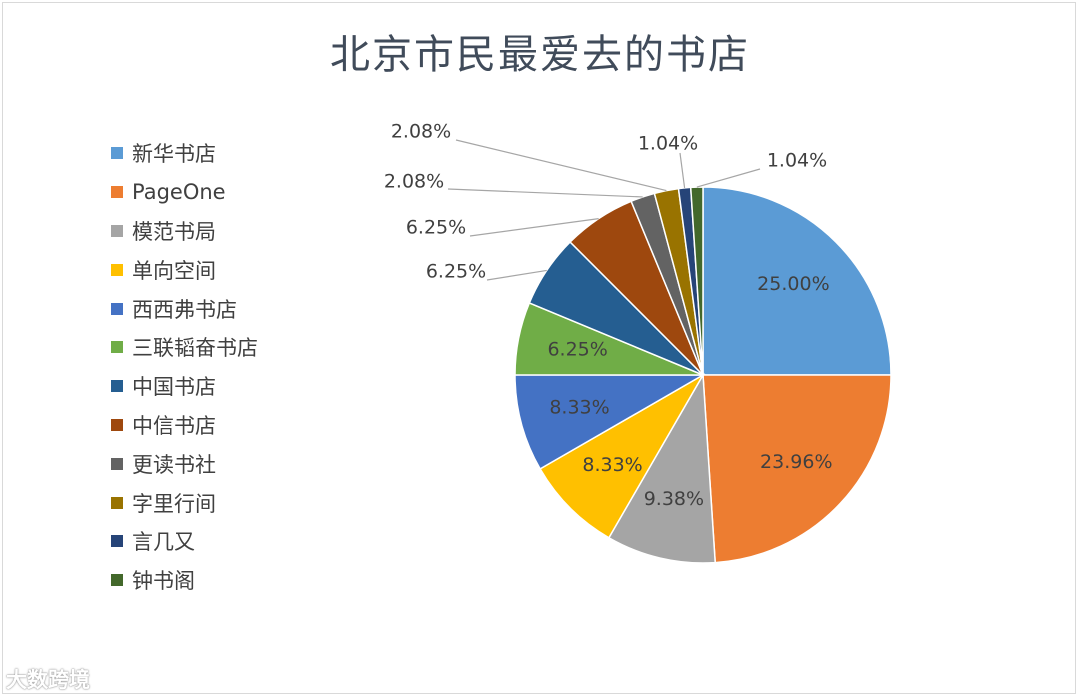 Image resolution: width=1080 pixels, height=698 pixels. What do you see at coordinates (793, 284) in the screenshot?
I see `slice-data-label: 25.00%` at bounding box center [793, 284].